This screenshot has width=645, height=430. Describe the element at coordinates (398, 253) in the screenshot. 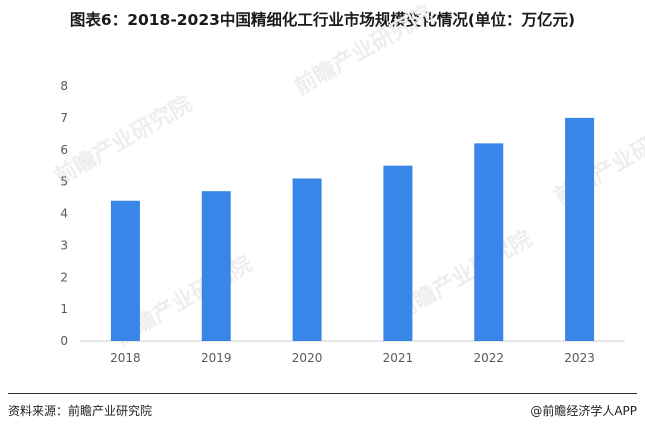

I see `bar-2021` at that location.